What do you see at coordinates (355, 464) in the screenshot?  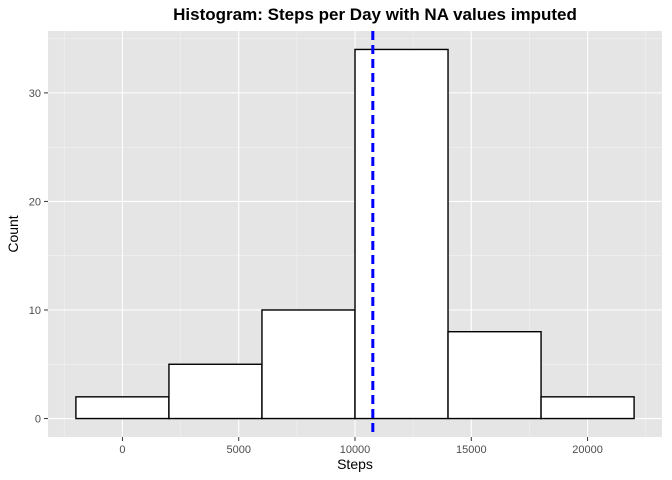 I see `x-axis-title: Steps` at bounding box center [355, 464].